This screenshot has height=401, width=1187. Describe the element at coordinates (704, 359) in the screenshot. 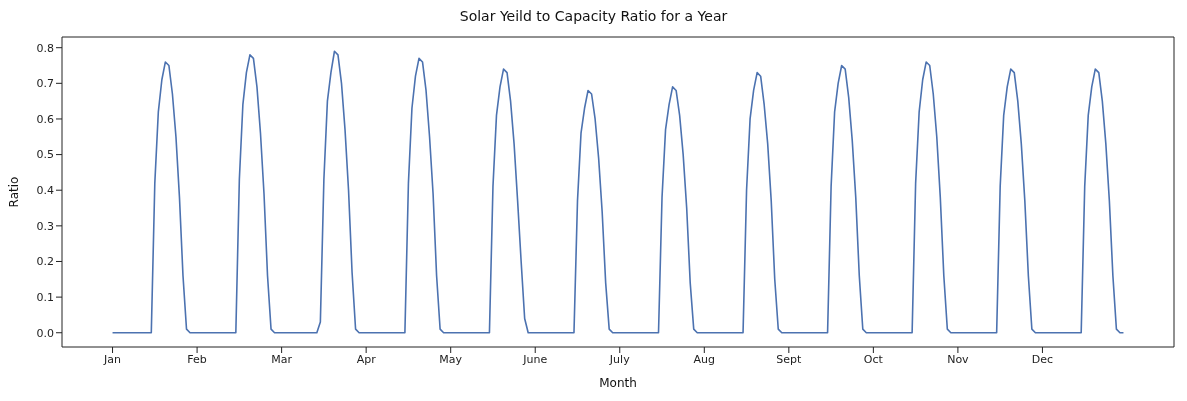

I see `x-tick-label: Aug` at that location.